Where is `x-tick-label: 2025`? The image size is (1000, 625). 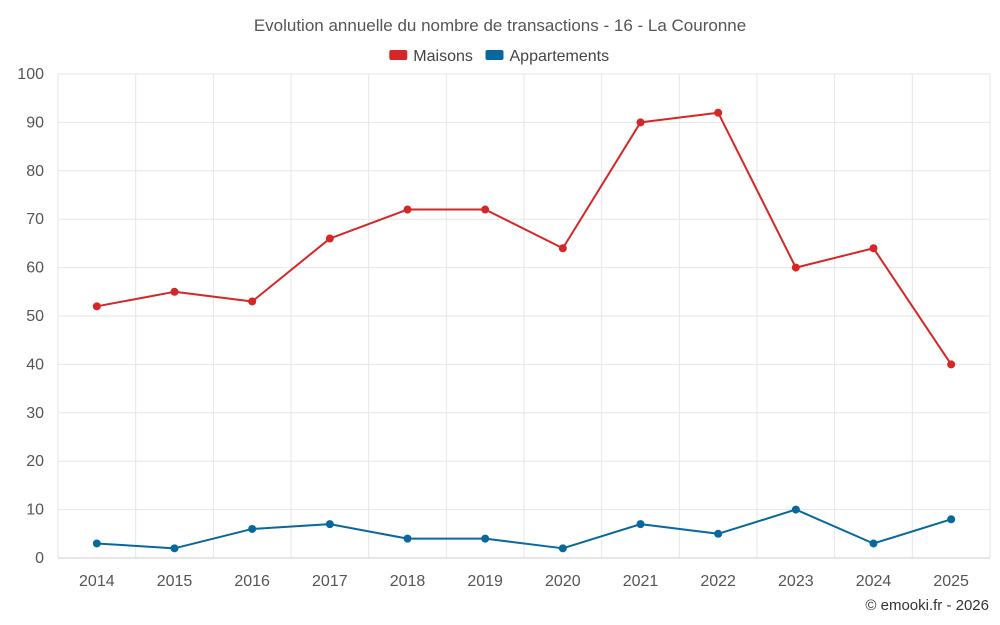 x-tick-label: 2025 is located at coordinates (951, 581).